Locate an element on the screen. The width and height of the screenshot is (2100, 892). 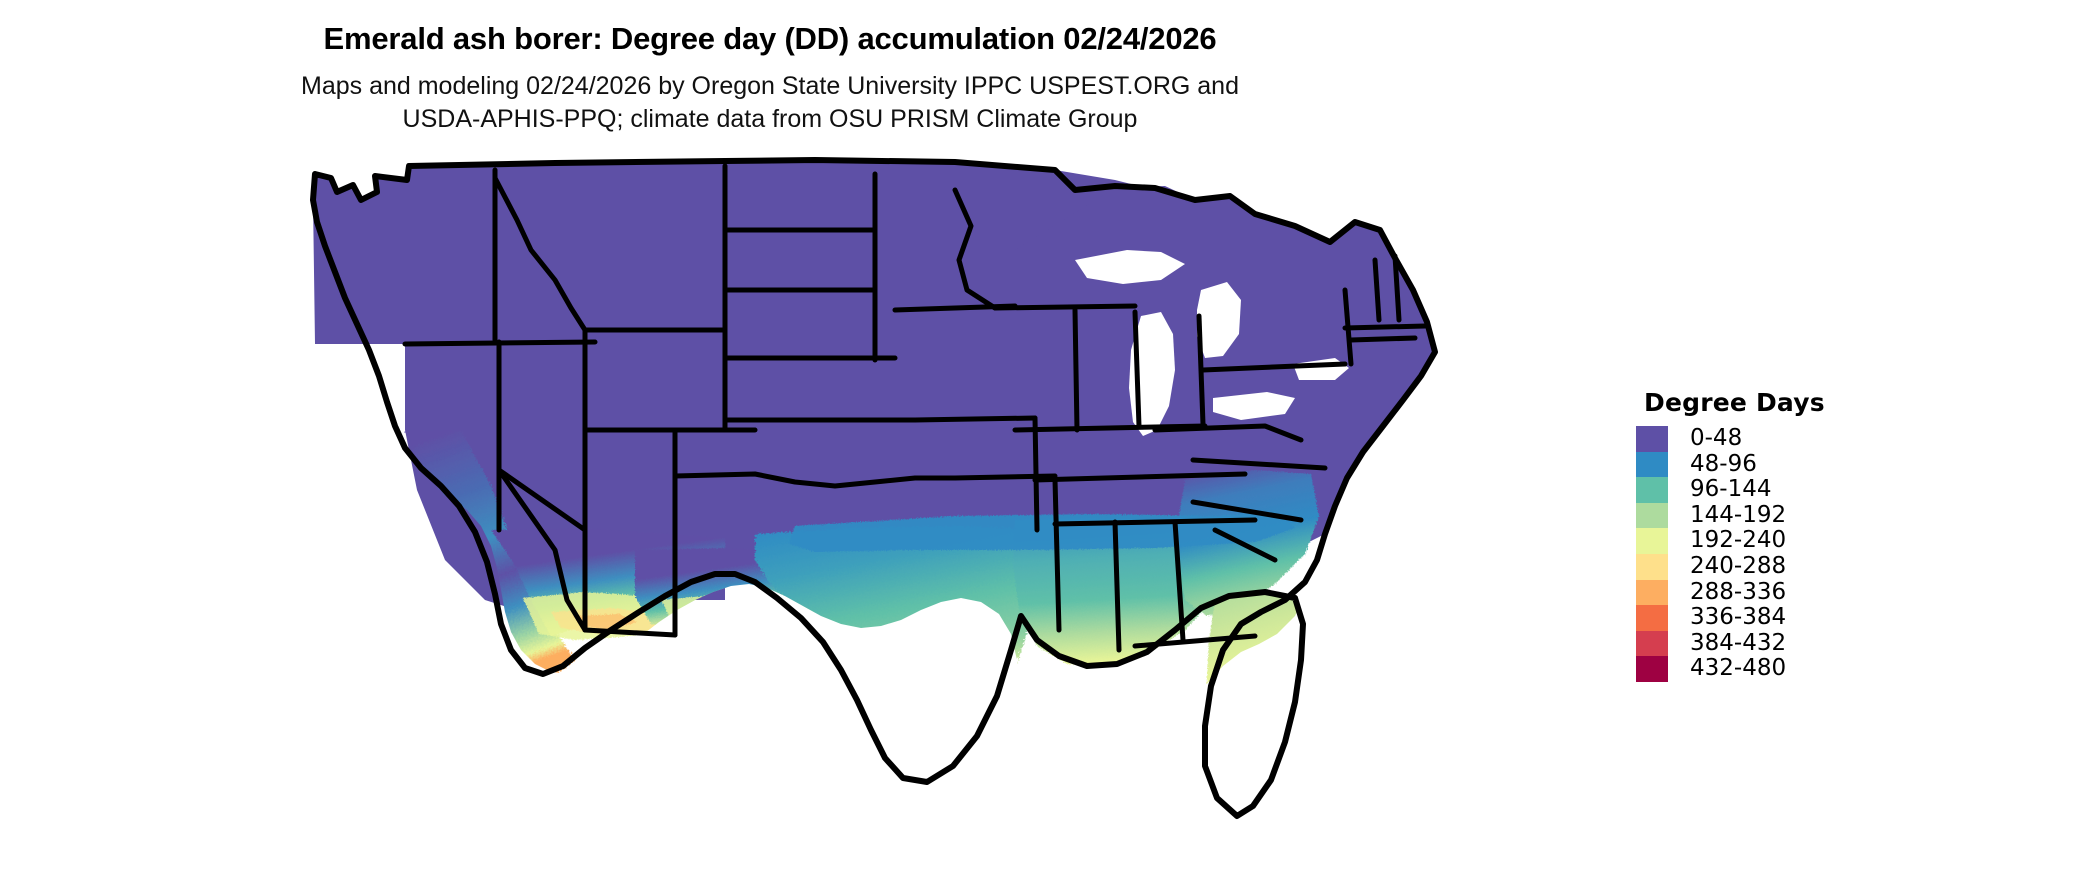
legend-item: 288-336 is located at coordinates (1786, 592).